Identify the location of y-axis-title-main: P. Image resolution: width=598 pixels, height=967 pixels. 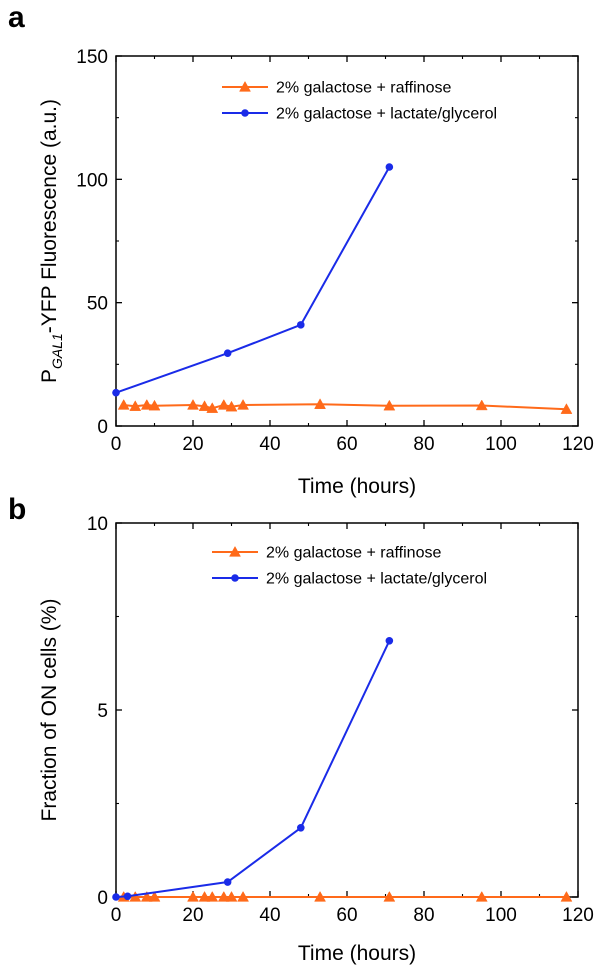
(49, 376).